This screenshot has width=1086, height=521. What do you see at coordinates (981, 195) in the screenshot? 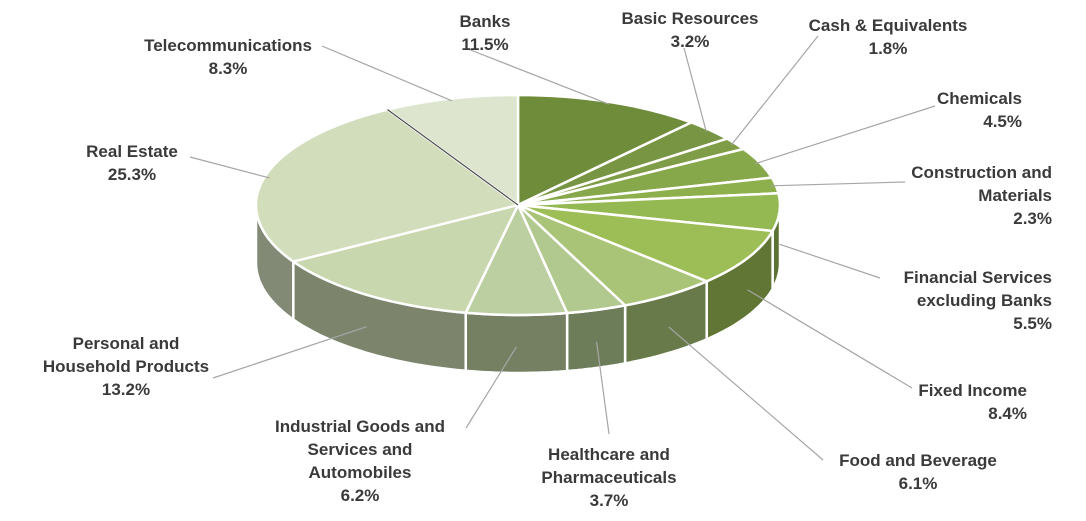
I see `slice-label-4: Construction and Materials 2.3%` at bounding box center [981, 195].